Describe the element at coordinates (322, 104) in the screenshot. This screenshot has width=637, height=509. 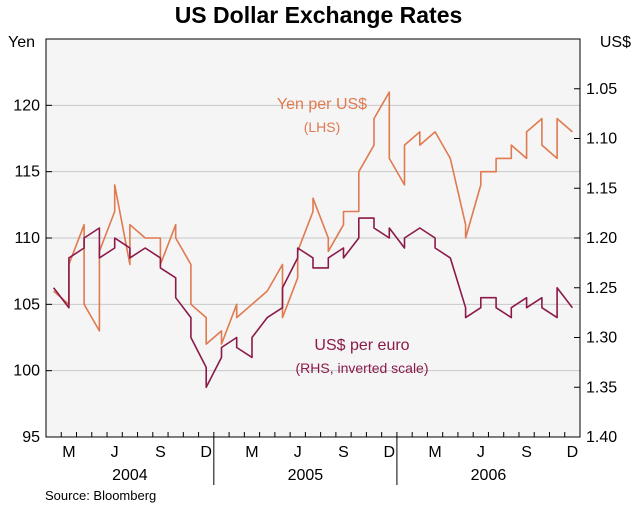
I see `series-label-yen: Yen per US$` at that location.